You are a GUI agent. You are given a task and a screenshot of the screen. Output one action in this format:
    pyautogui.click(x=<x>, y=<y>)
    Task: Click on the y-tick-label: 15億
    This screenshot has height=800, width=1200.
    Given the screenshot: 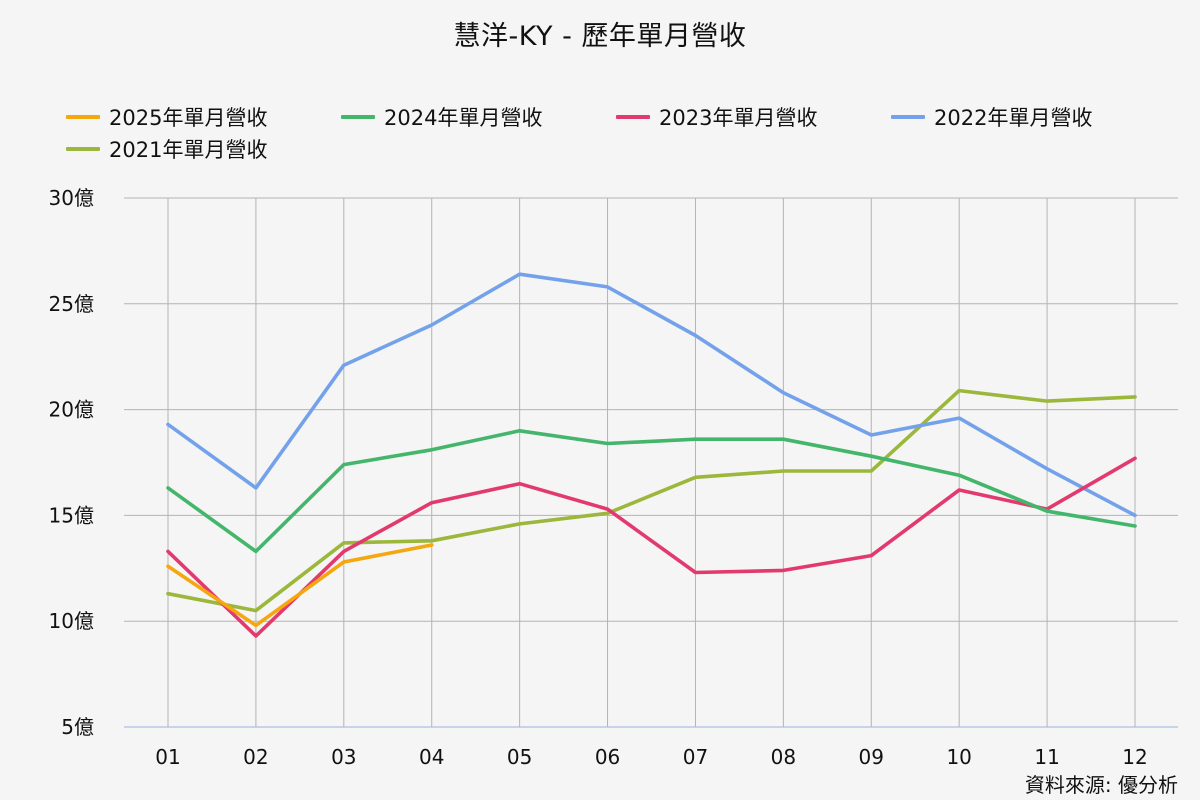 What is the action you would take?
    pyautogui.click(x=71, y=515)
    